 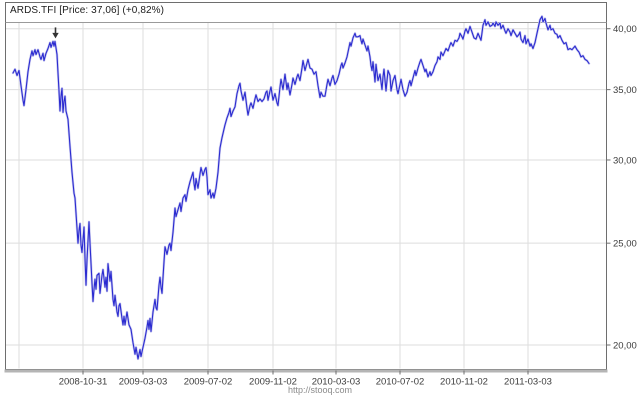 What do you see at coordinates (464, 382) in the screenshot?
I see `x-axis-label: 2010-11-02` at bounding box center [464, 382].